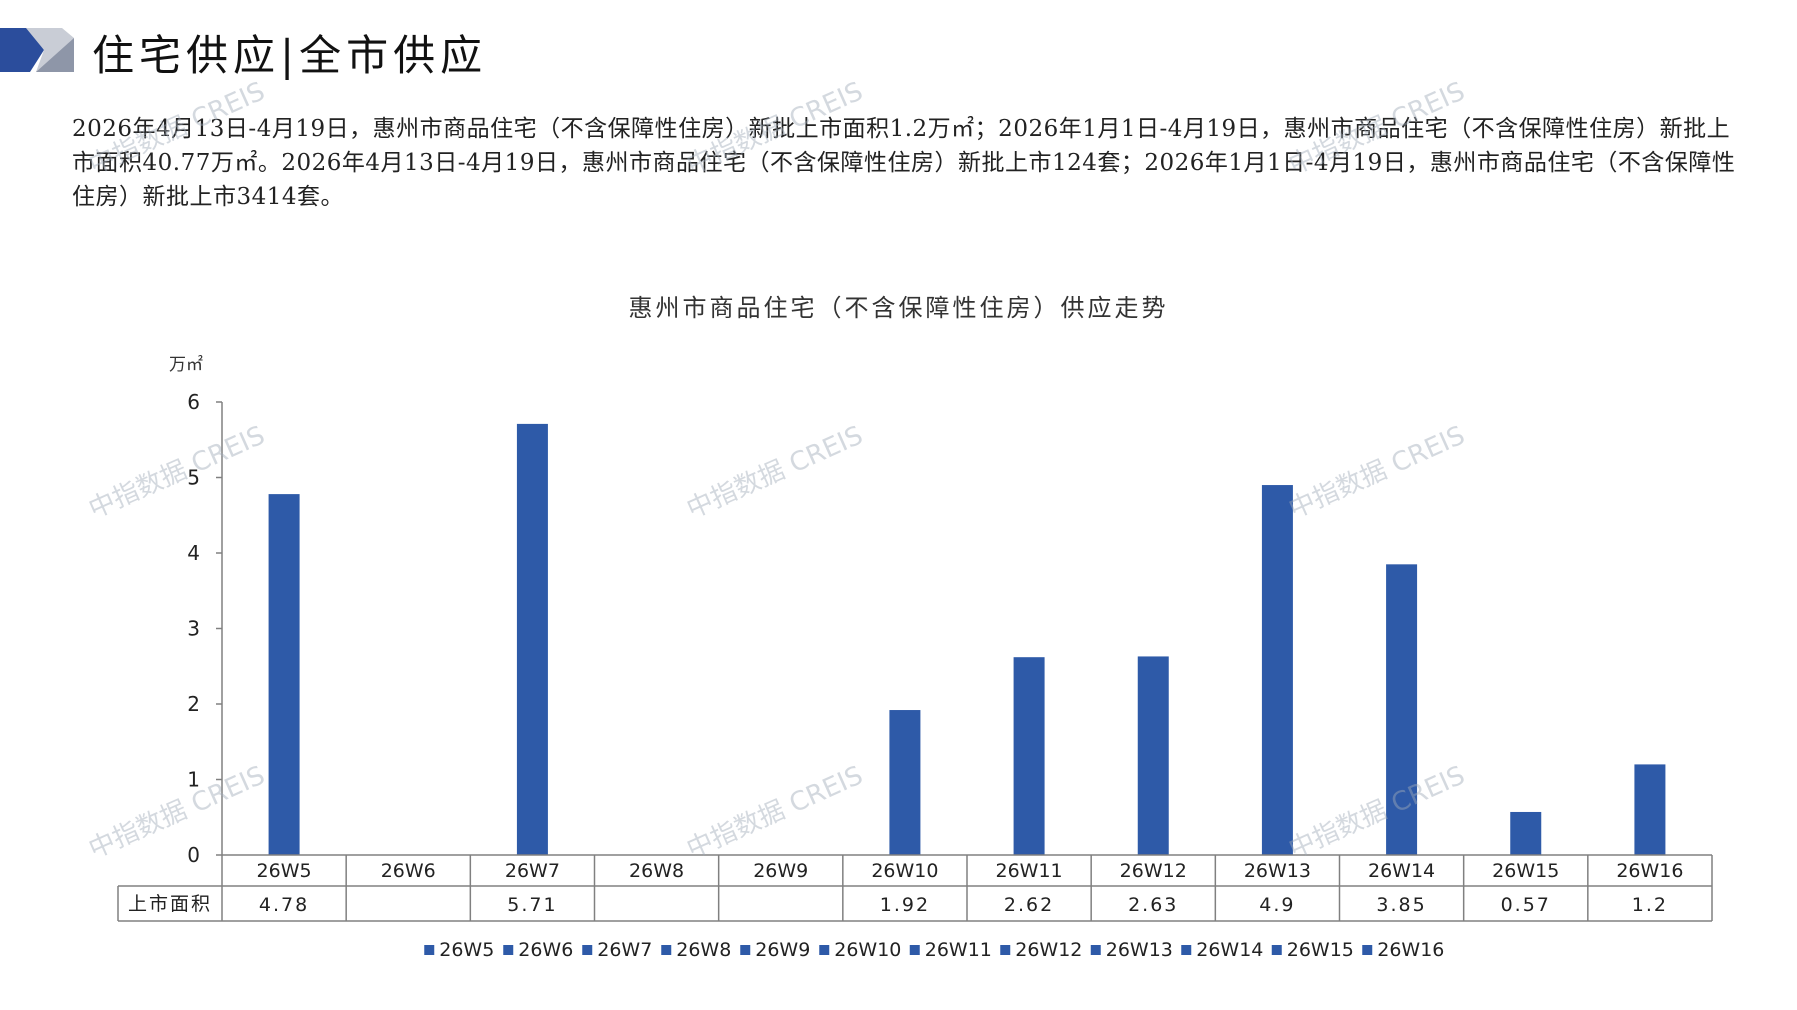 This screenshot has width=1797, height=1010. What do you see at coordinates (656, 871) in the screenshot?
I see `x-tick-label: 26W8` at bounding box center [656, 871].